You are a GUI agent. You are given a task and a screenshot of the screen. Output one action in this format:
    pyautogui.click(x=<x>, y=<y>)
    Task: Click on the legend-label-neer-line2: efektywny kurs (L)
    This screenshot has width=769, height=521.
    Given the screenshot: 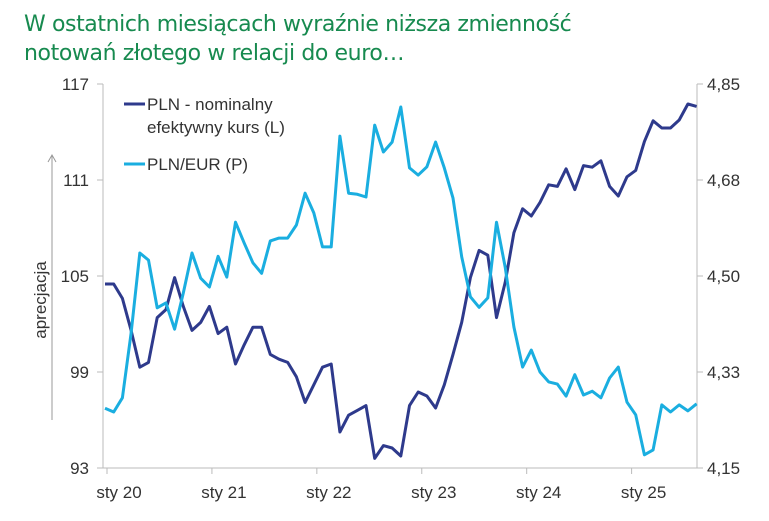 What is the action you would take?
    pyautogui.click(x=216, y=127)
    